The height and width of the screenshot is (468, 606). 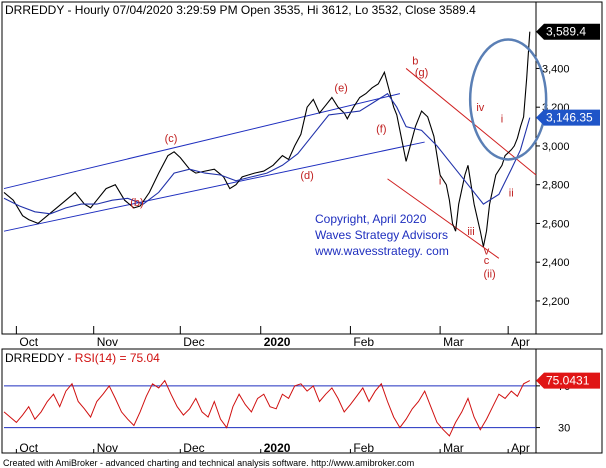 I want to click on y-tick-label: 2,200, so click(x=556, y=302).